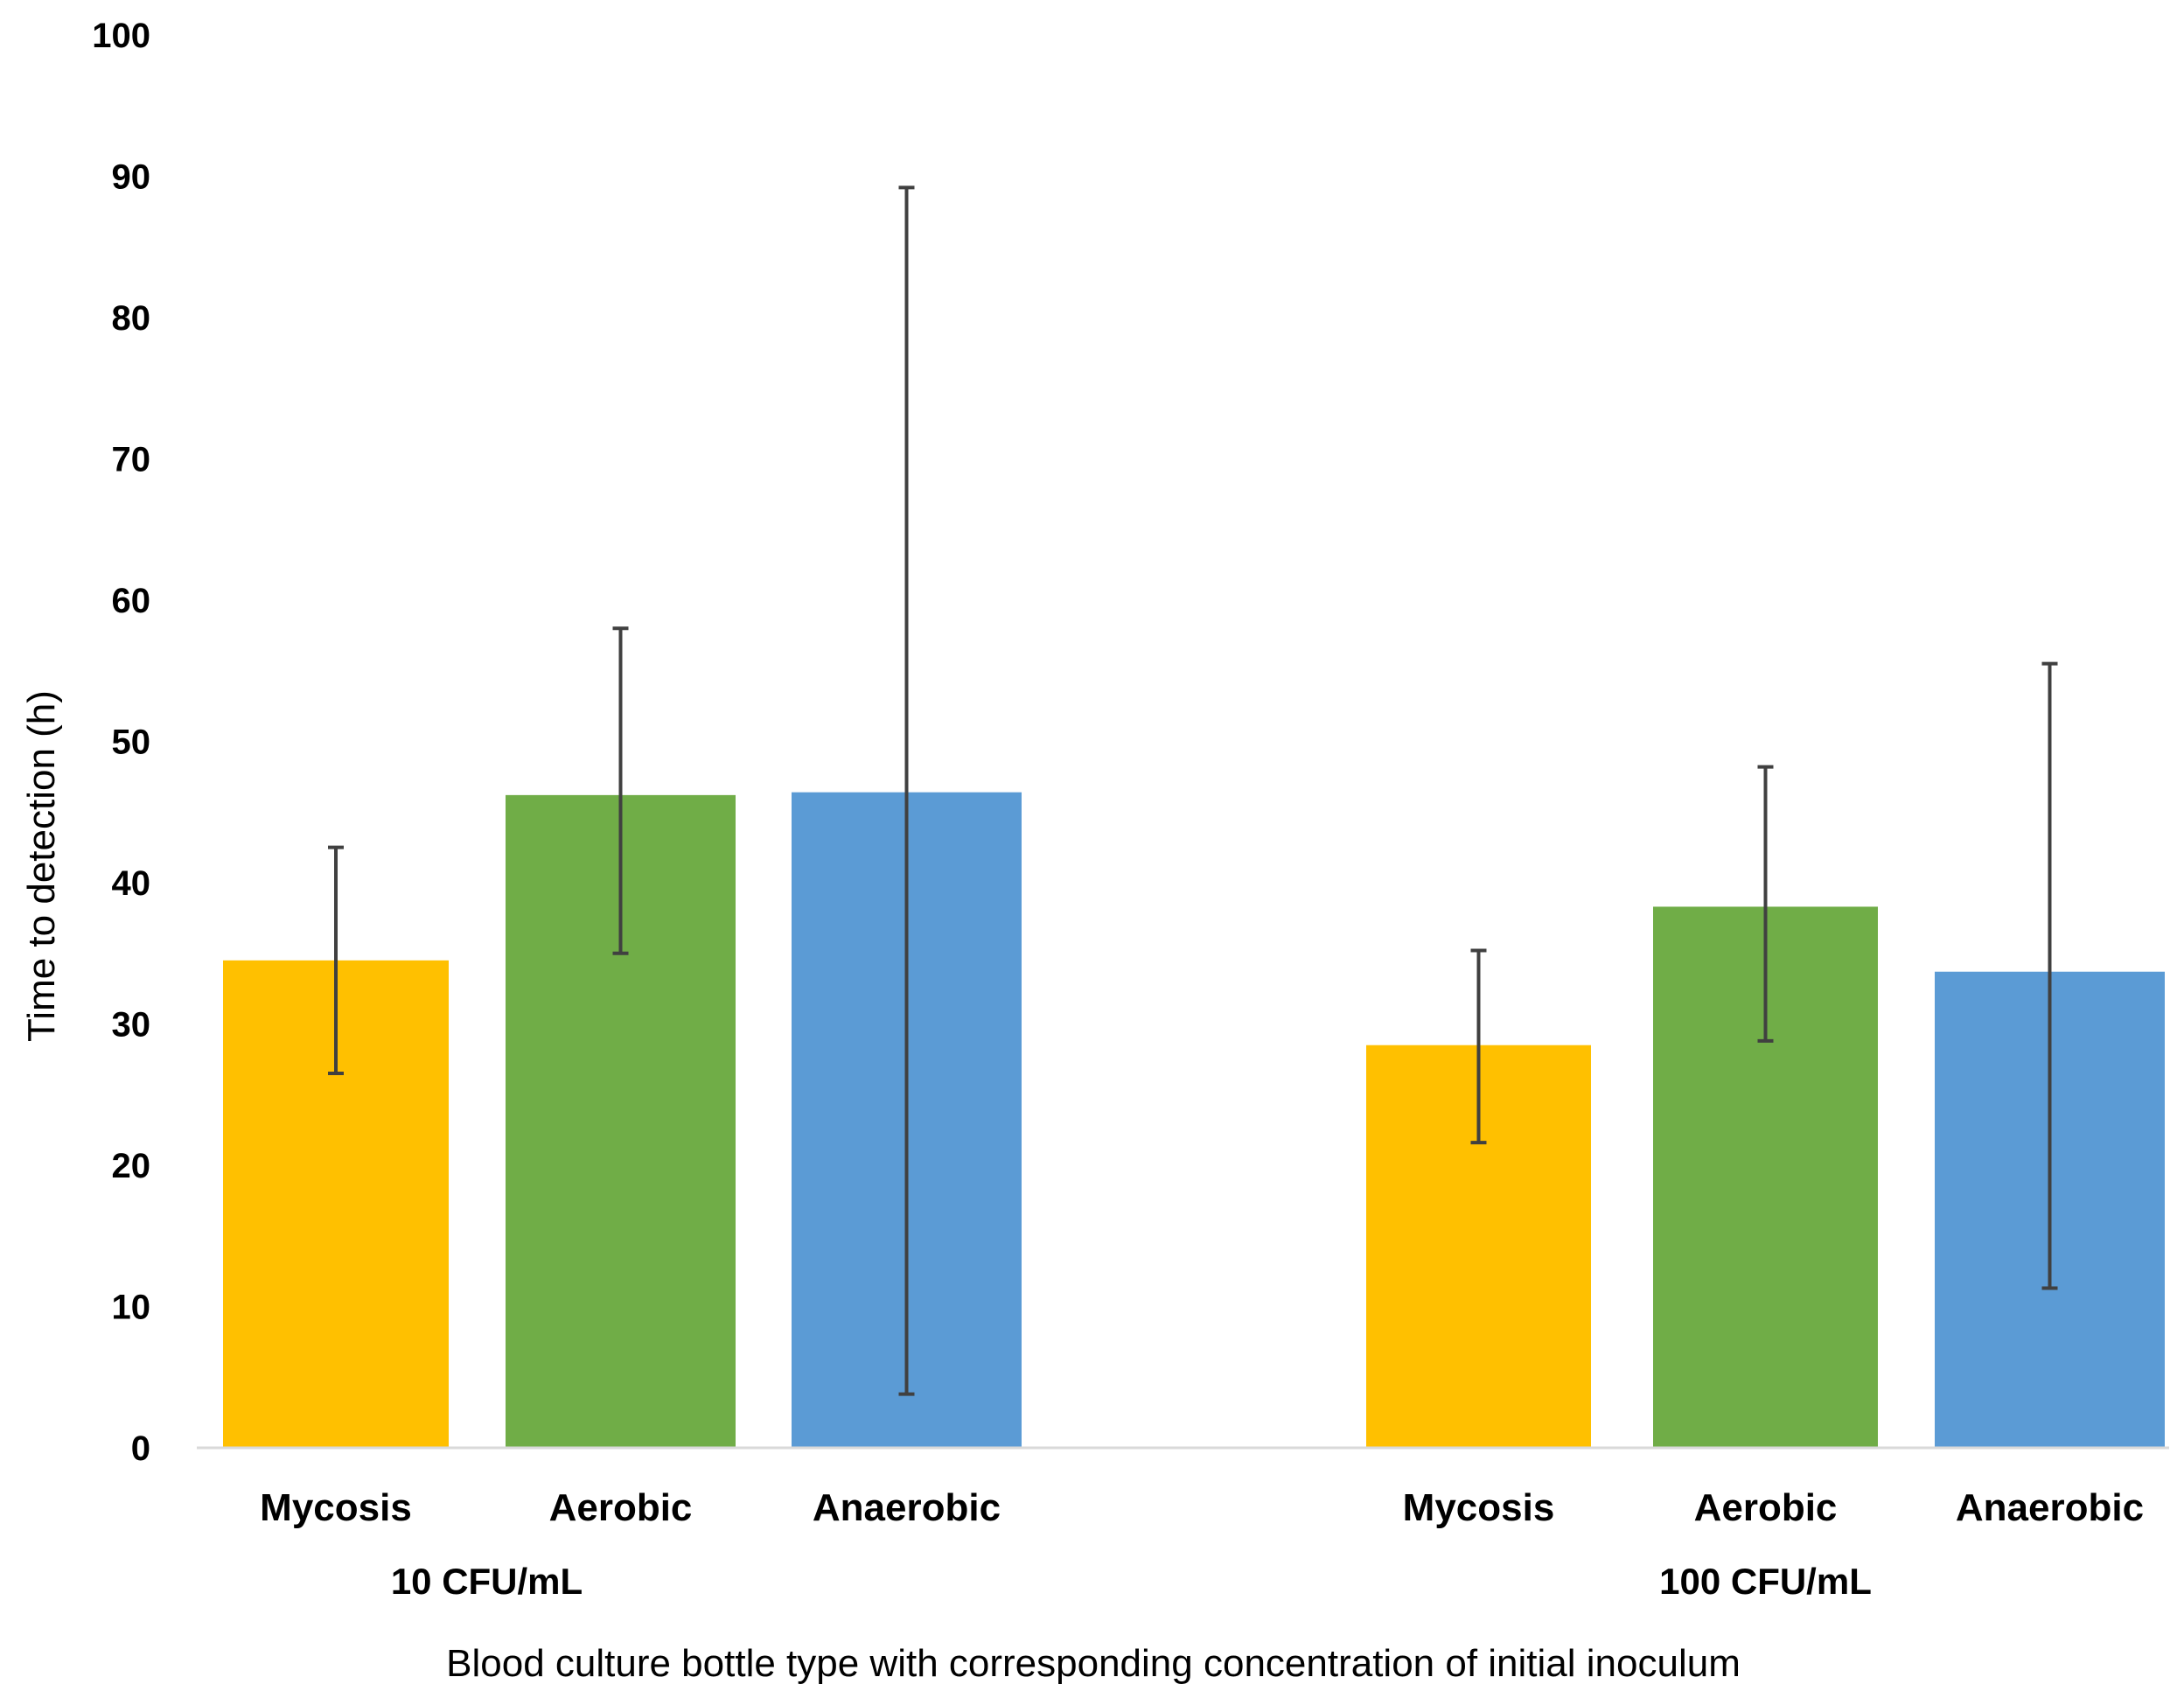  I want to click on group-label: 100 CFU/mL, so click(1765, 1581).